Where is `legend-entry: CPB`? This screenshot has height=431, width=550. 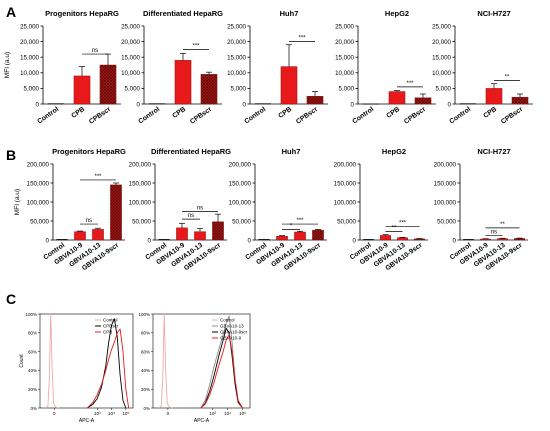
legend-entry: CPB is located at coordinates (107, 332).